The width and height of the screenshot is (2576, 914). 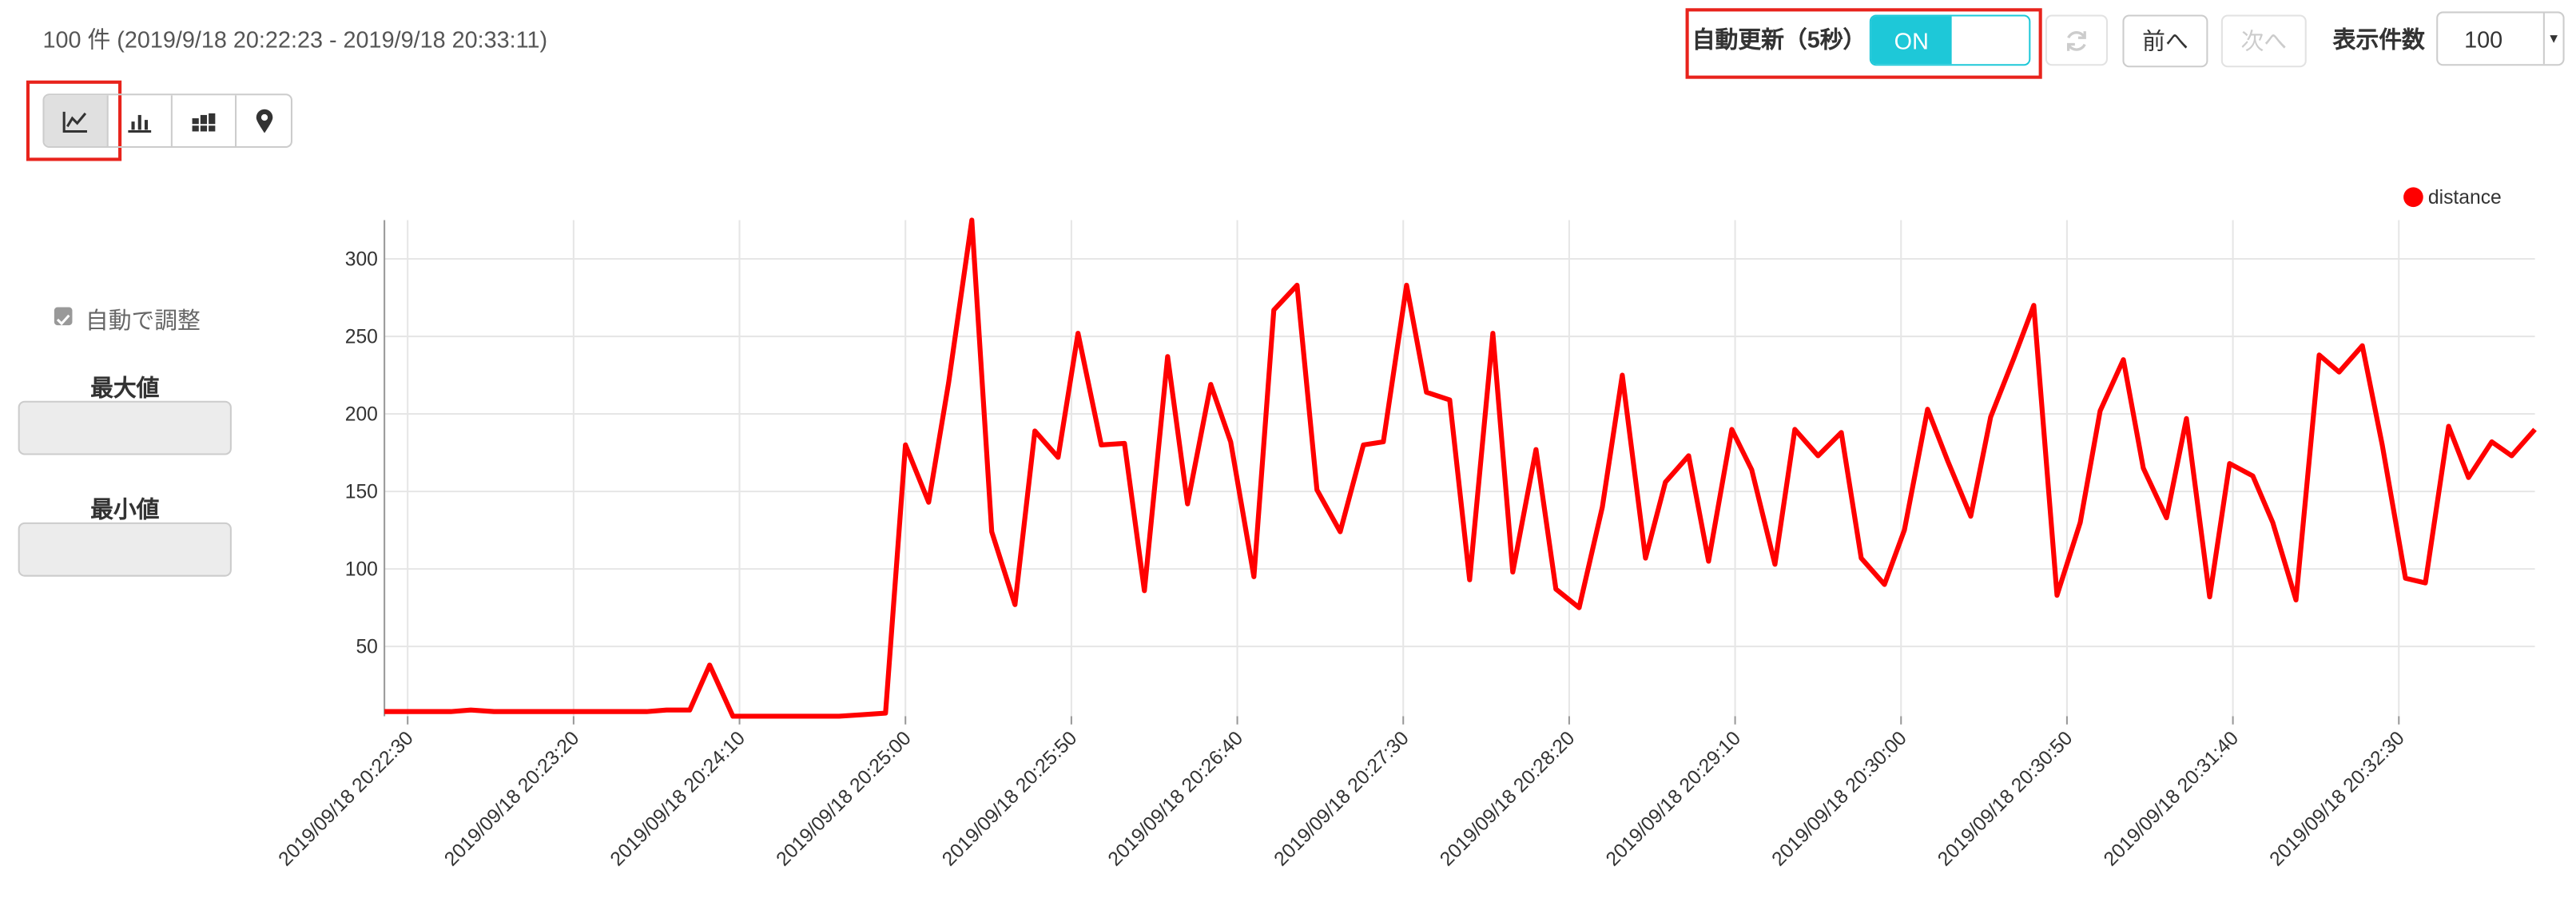 I want to click on y-tick-label: 300, so click(x=361, y=259).